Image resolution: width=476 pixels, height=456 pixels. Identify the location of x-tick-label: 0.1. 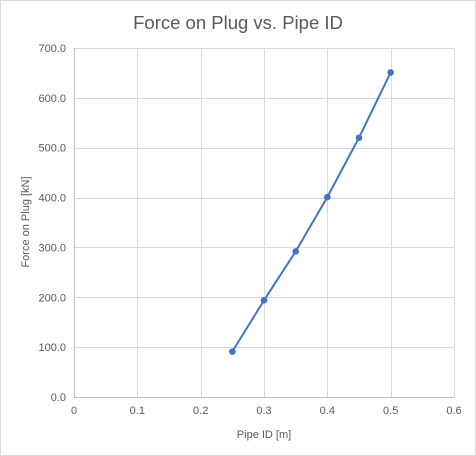
(137, 411).